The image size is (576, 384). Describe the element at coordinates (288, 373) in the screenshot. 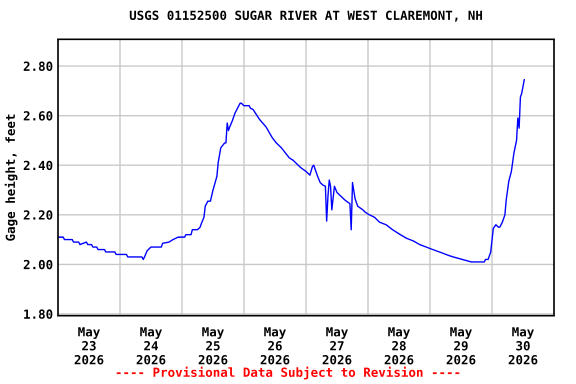

I see `text: ---- Provisional Data Subject to Revision ----` at that location.